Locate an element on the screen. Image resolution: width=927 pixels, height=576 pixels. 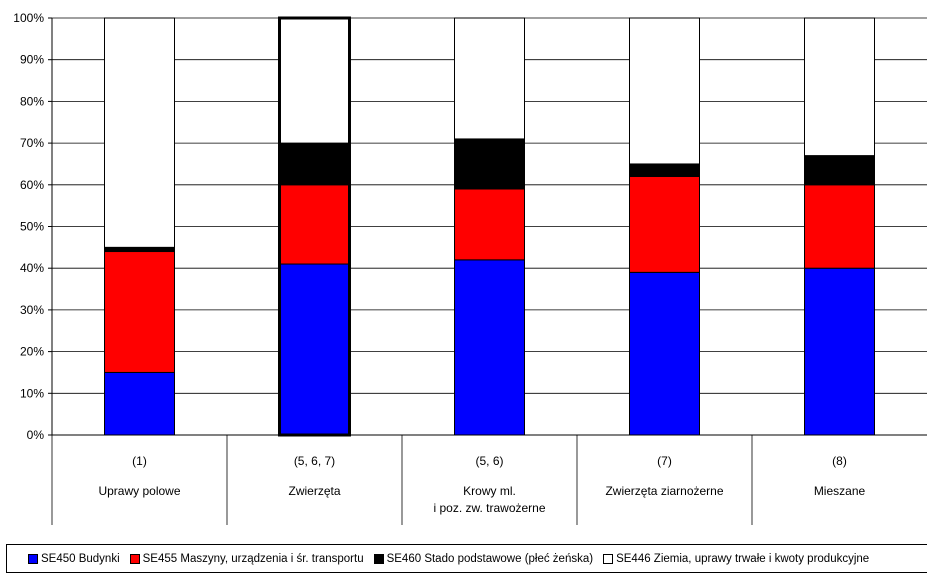
y-tick-label: 100% is located at coordinates (28, 18).